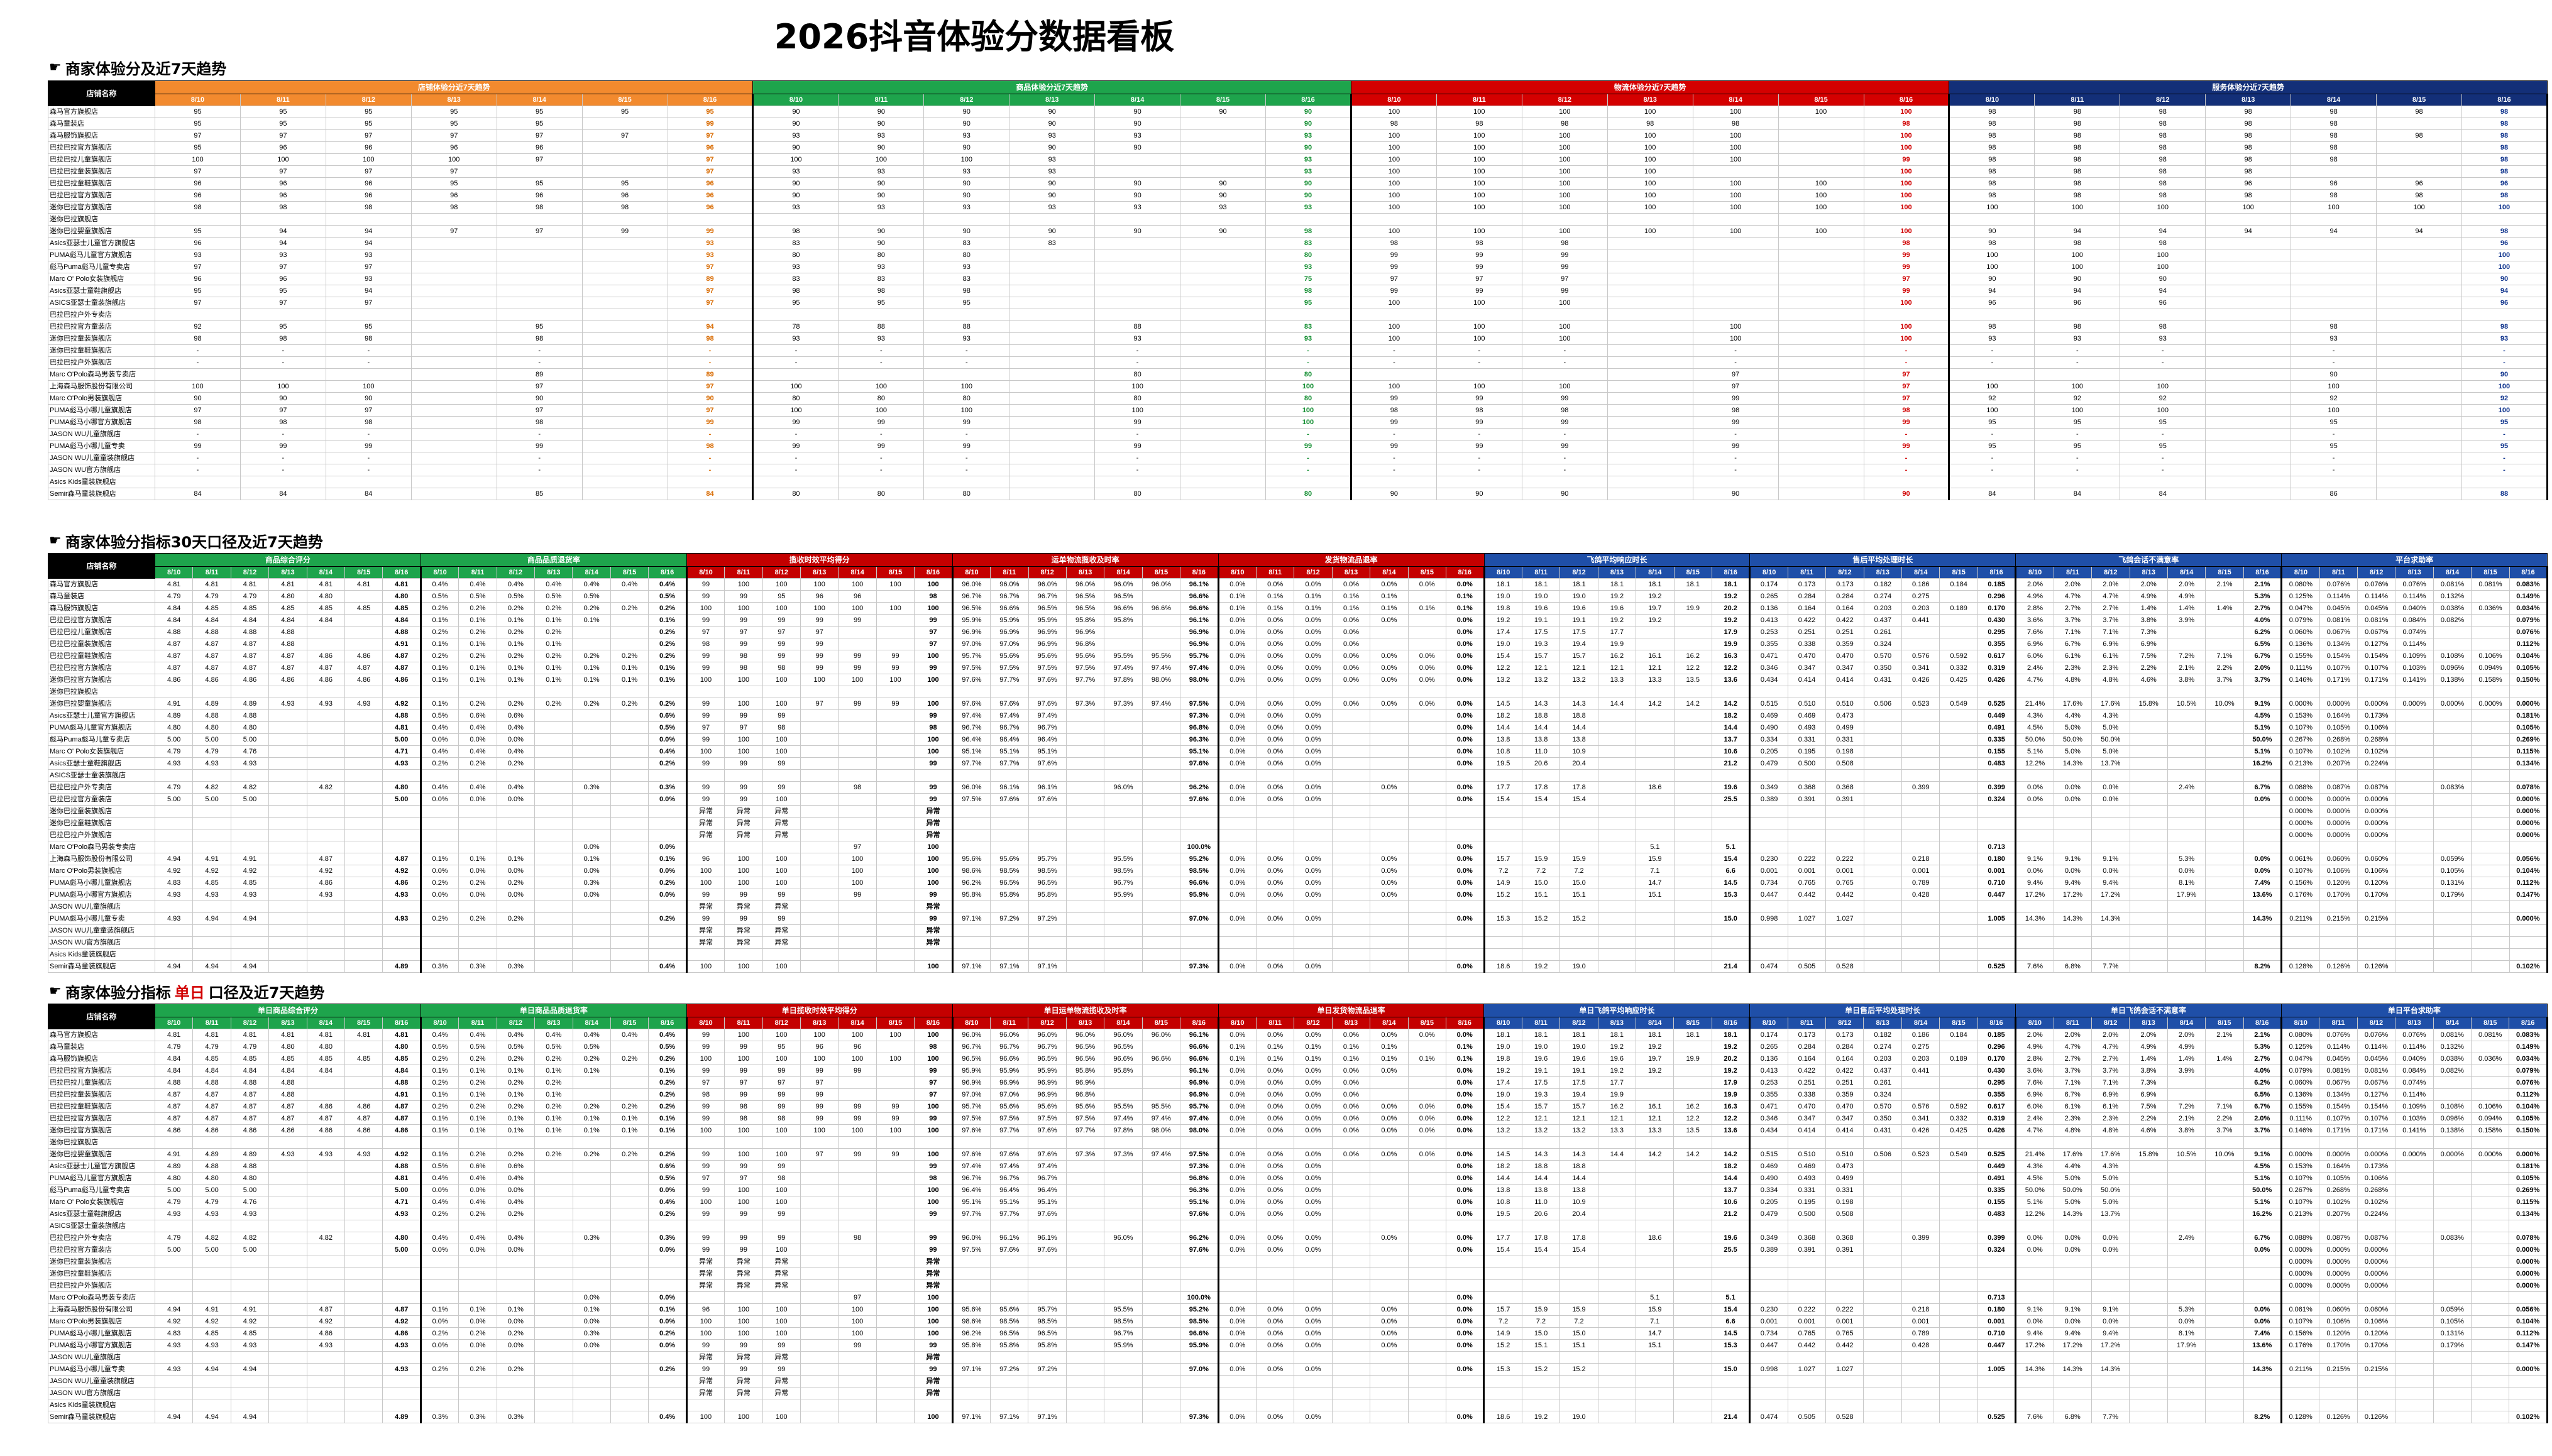  What do you see at coordinates (966, 303) in the screenshot?
I see `data-cell: 95` at bounding box center [966, 303].